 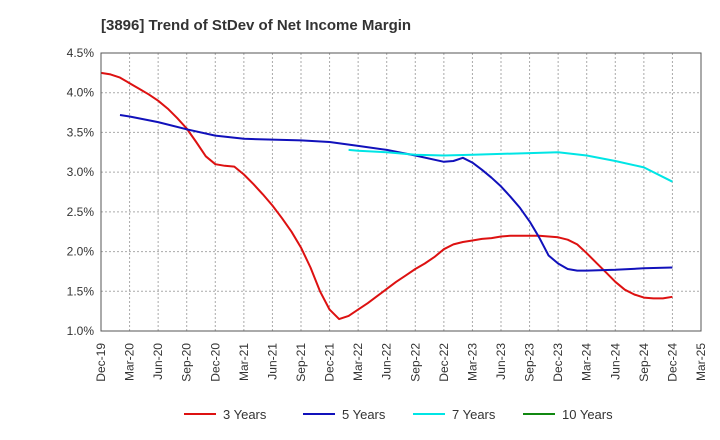 I want to click on y-tick-label: 3.5%, so click(x=81, y=132).